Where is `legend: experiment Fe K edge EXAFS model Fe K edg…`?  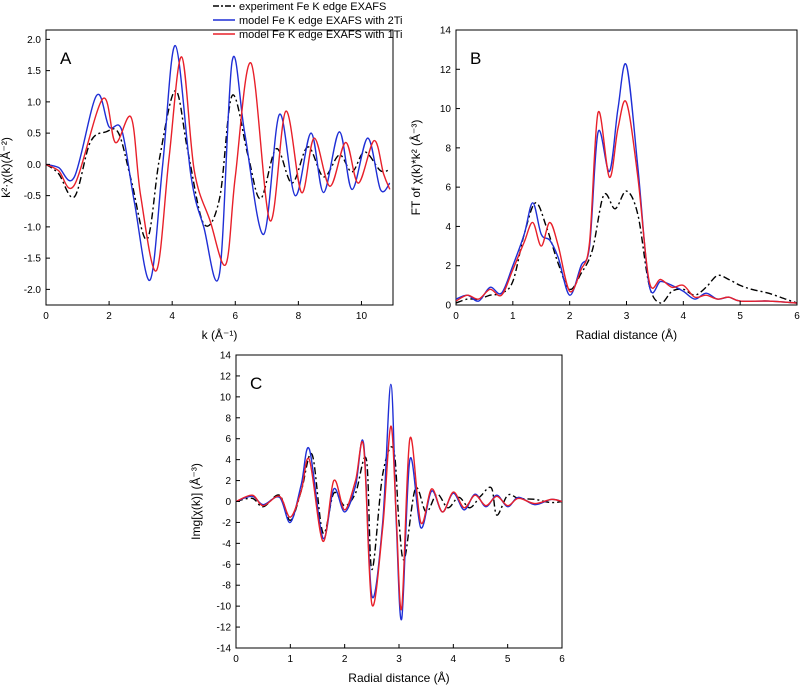
legend: experiment Fe K edge EXAFS model Fe K edg… is located at coordinates (307, 21).